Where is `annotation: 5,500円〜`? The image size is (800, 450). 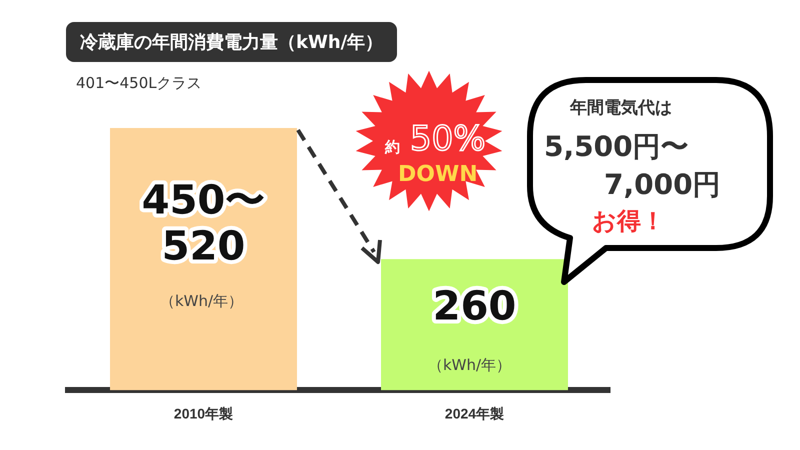 annotation: 5,500円〜 is located at coordinates (616, 147).